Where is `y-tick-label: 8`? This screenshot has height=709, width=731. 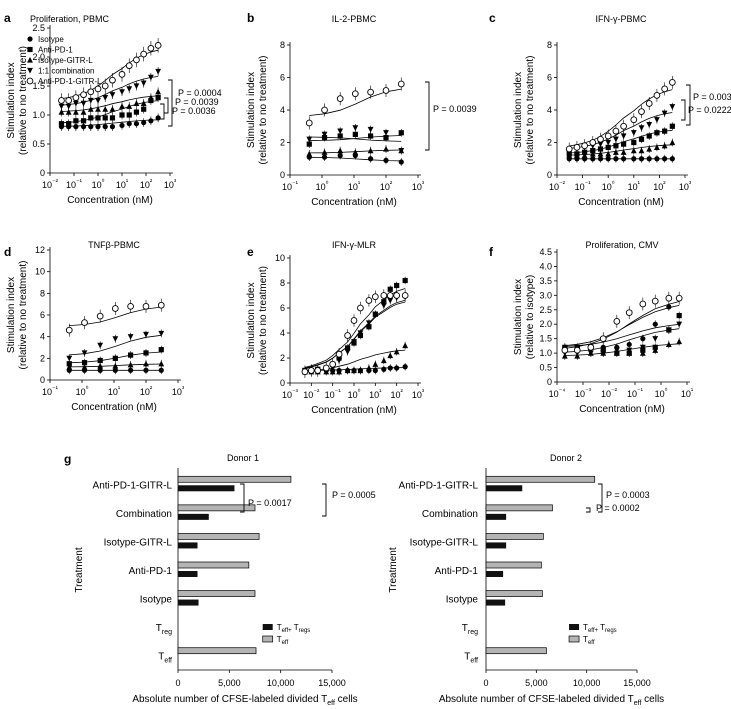
y-tick-label: 8 is located at coordinates (282, 283).